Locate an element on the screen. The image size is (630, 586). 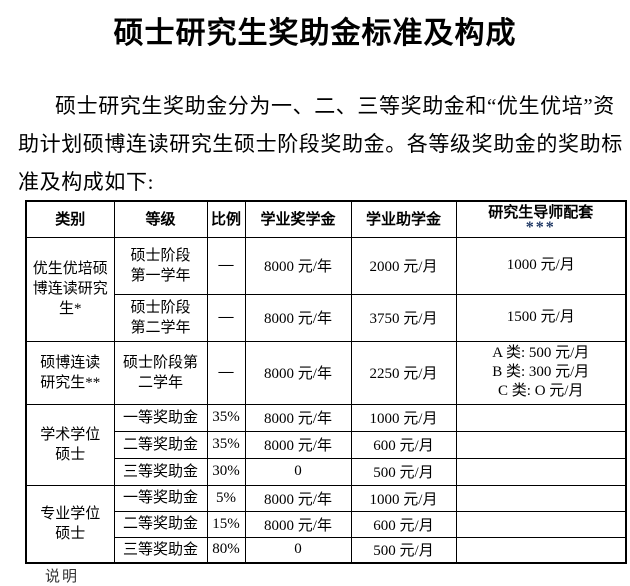
header-scholarship: 学业奖学金 is located at coordinates (298, 219).